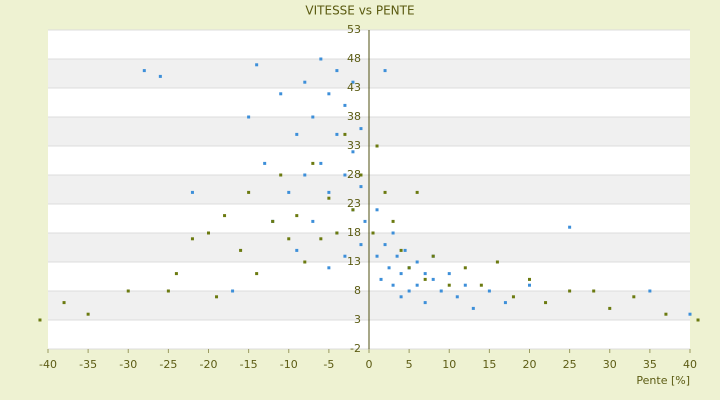  Describe the element at coordinates (354, 145) in the screenshot. I see `y-tick-label: 33` at that location.